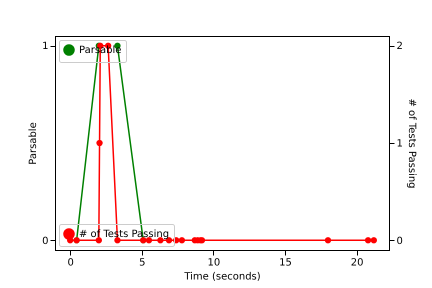  Describe the element at coordinates (411, 143) in the screenshot. I see `y2-axis-title: # of Tests Passing` at that location.